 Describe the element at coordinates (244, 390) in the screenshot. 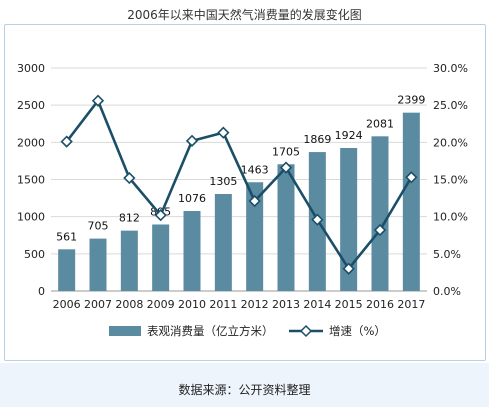

I see `source-note: 数据来源：公开资料整理` at that location.